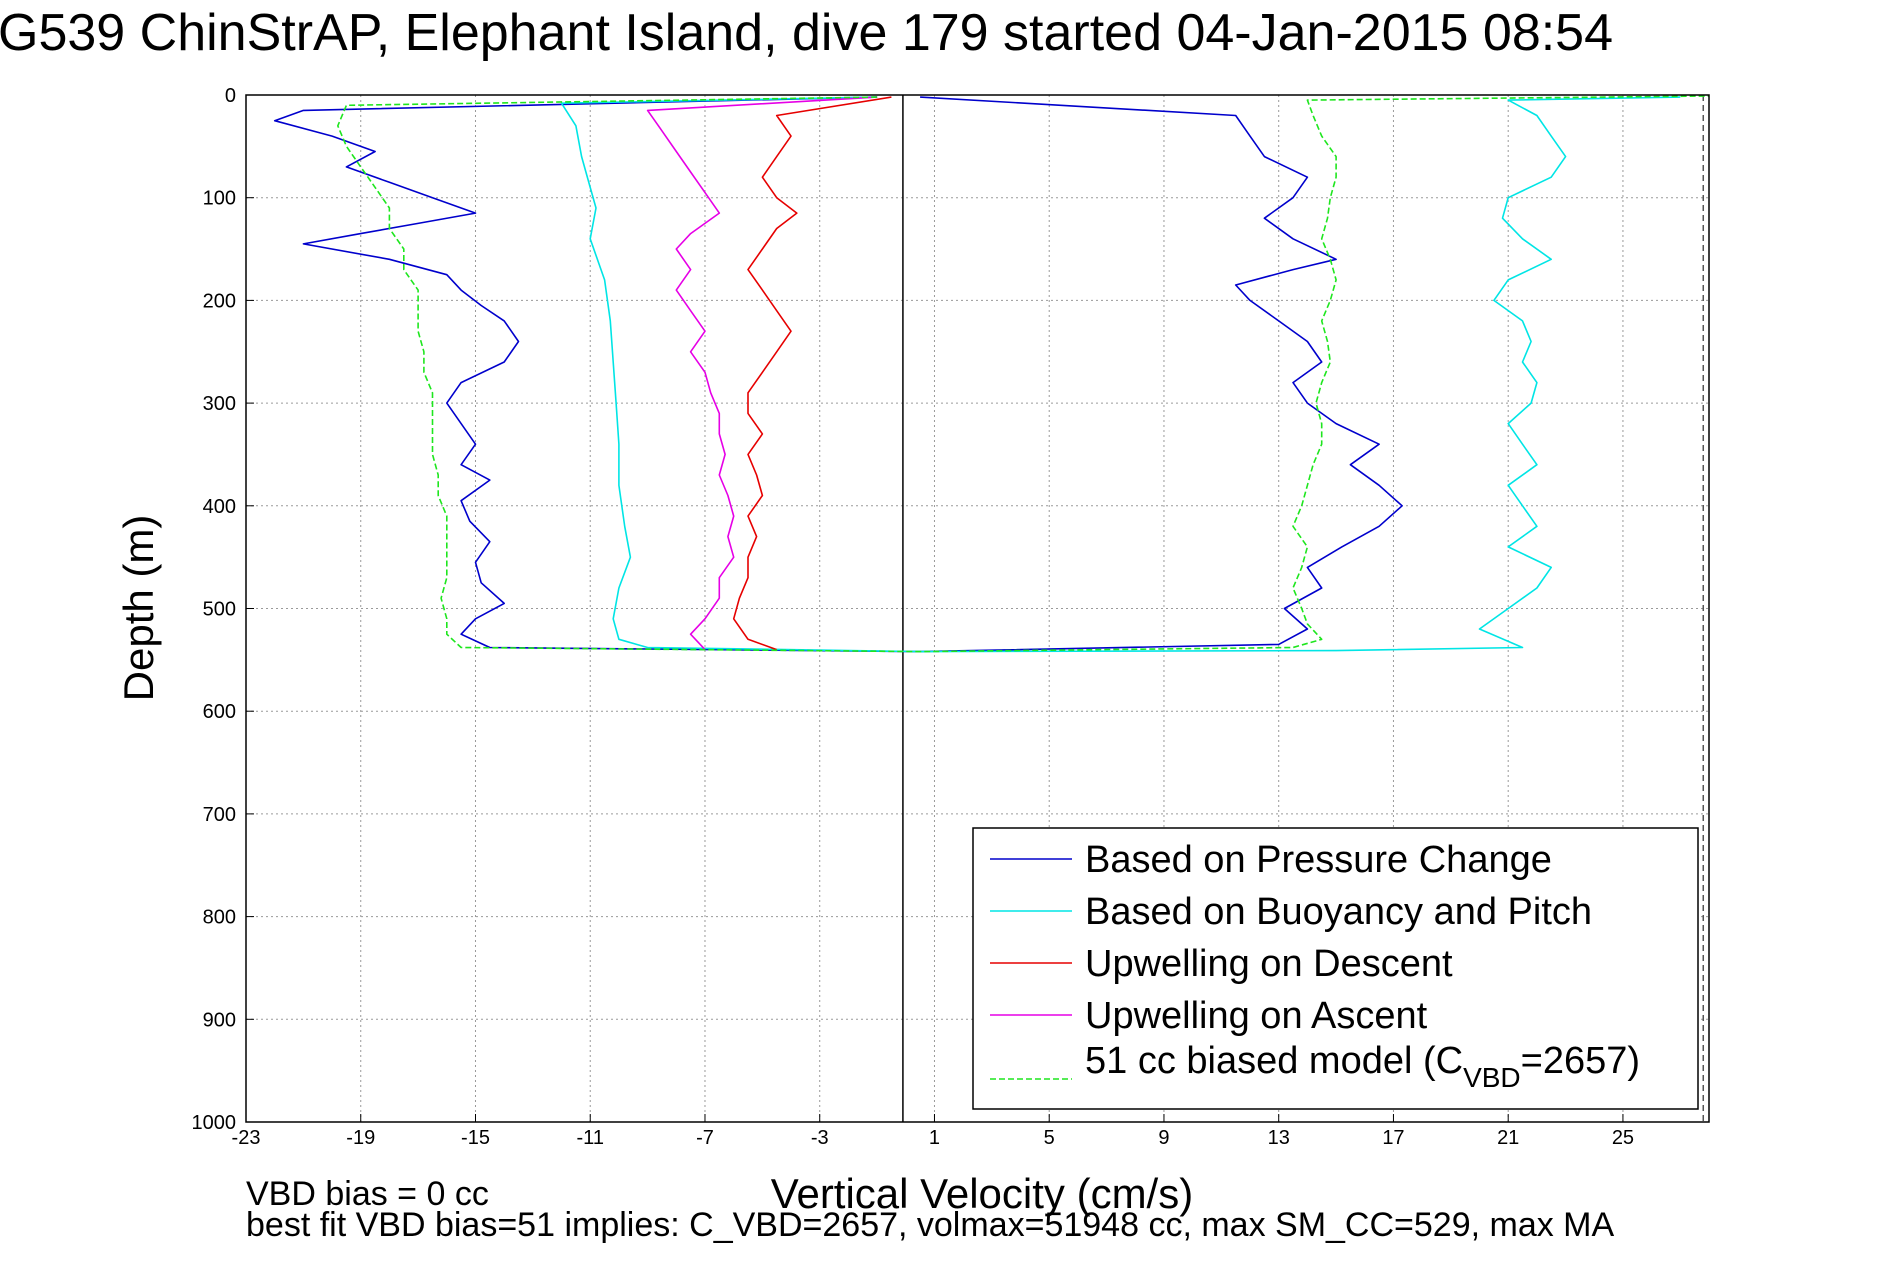  I want to click on x-axis-ticks: -23 -19 -15 -11 -7 -3 1 5 9 13 17 21 25, so click(933, 1131).